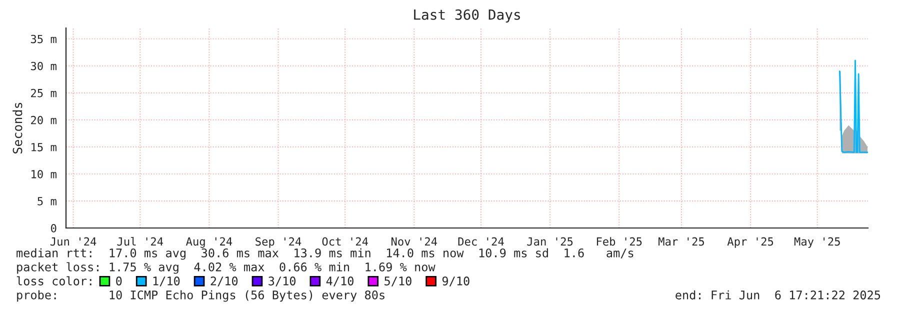  I want to click on legend-label: 5/10, so click(398, 281).